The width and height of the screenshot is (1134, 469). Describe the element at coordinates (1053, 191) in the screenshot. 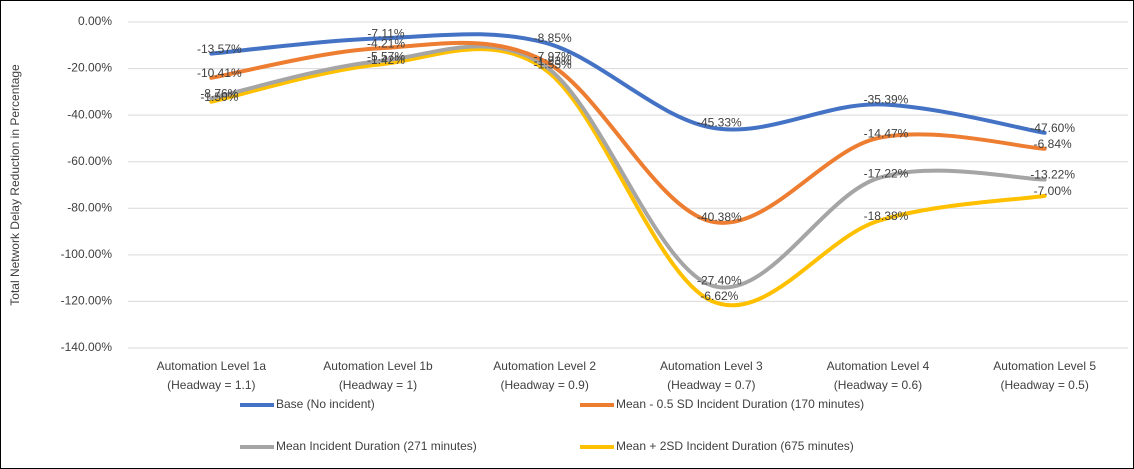

I see `data-label: -7.00%` at that location.